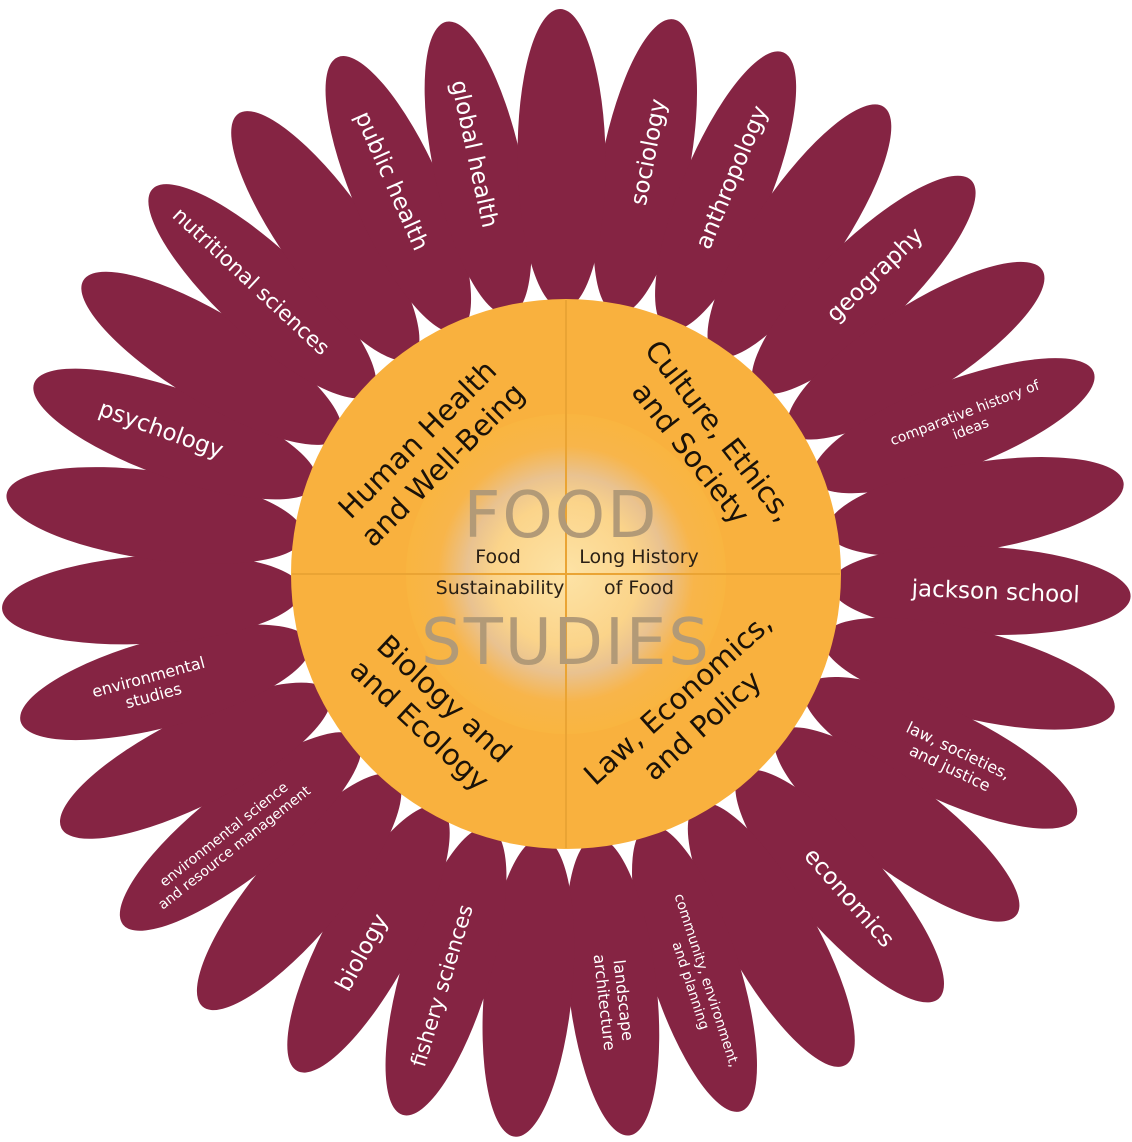  What do you see at coordinates (639, 588) in the screenshot?
I see `center-of-food-label: of Food` at bounding box center [639, 588].